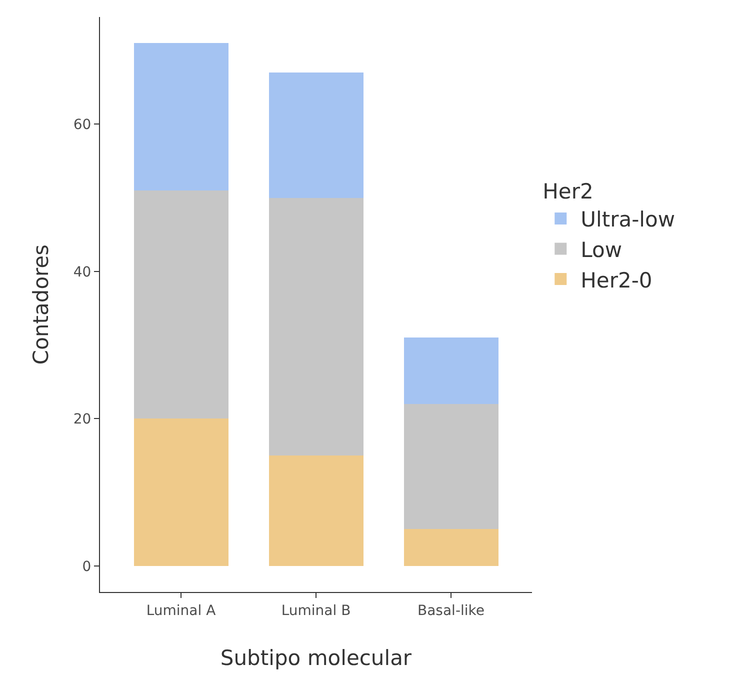 Image resolution: width=747 pixels, height=675 pixels. I want to click on y-tick-label: 20, so click(82, 420).